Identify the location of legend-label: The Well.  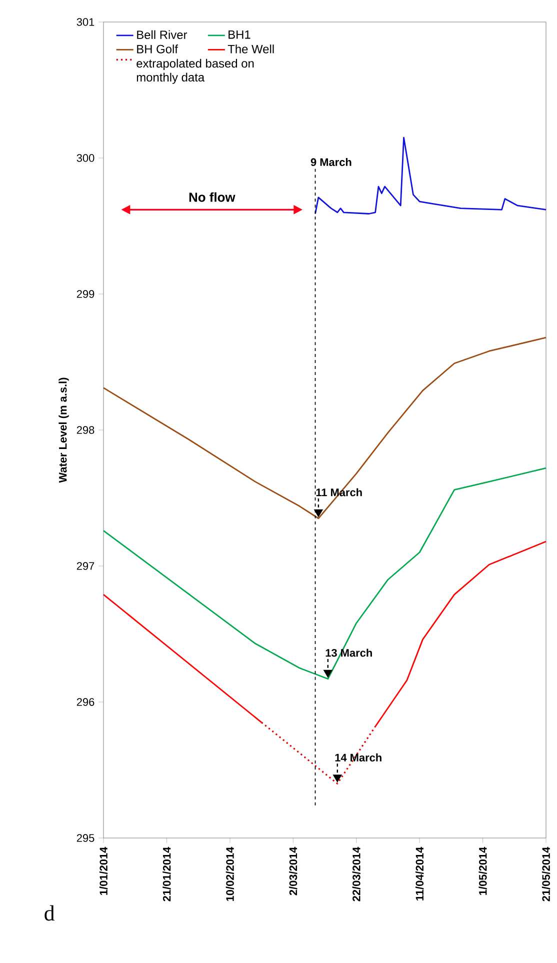
(251, 49).